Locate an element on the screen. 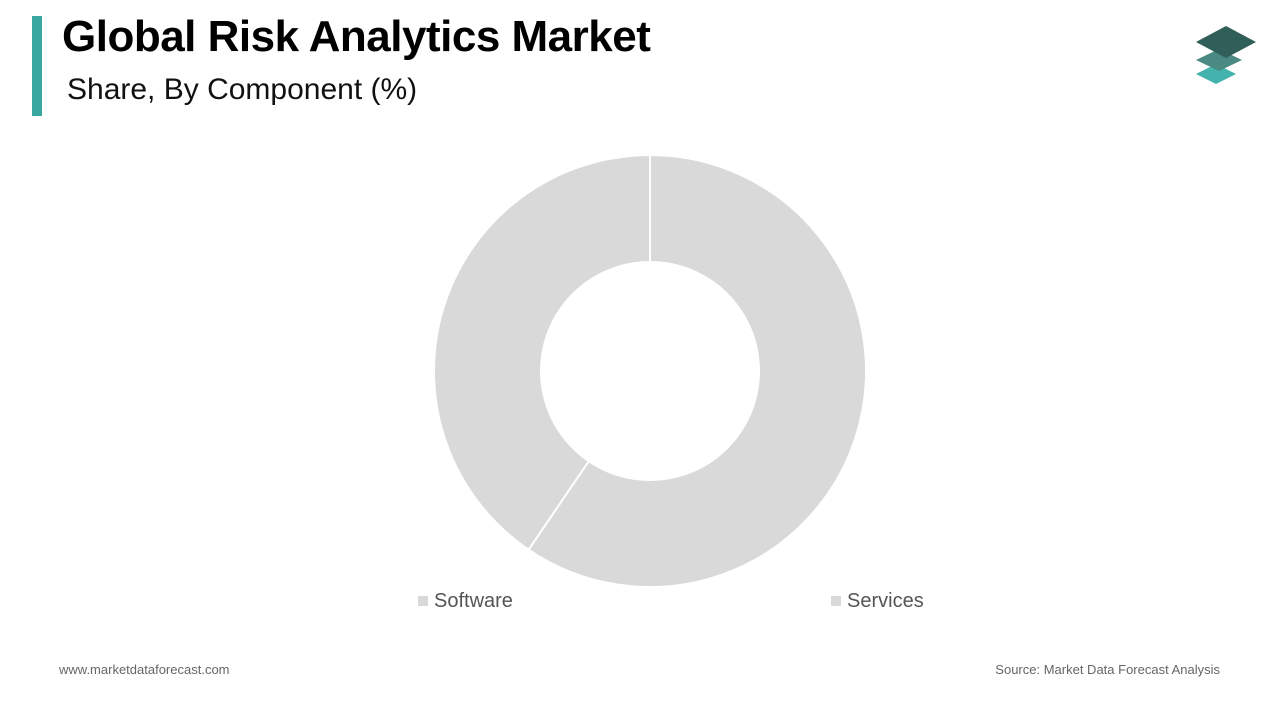  footer-website: www.marketdataforecast.com is located at coordinates (144, 669).